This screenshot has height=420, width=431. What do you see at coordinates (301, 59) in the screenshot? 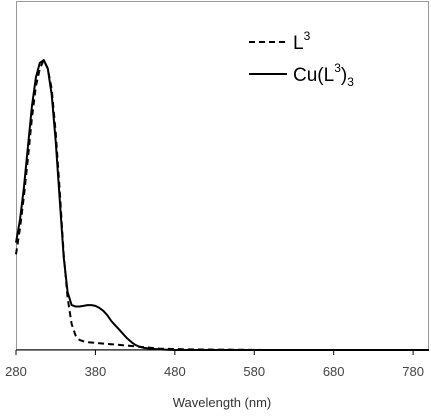
I see `legend: L3 Cu(L3)3` at bounding box center [301, 59].